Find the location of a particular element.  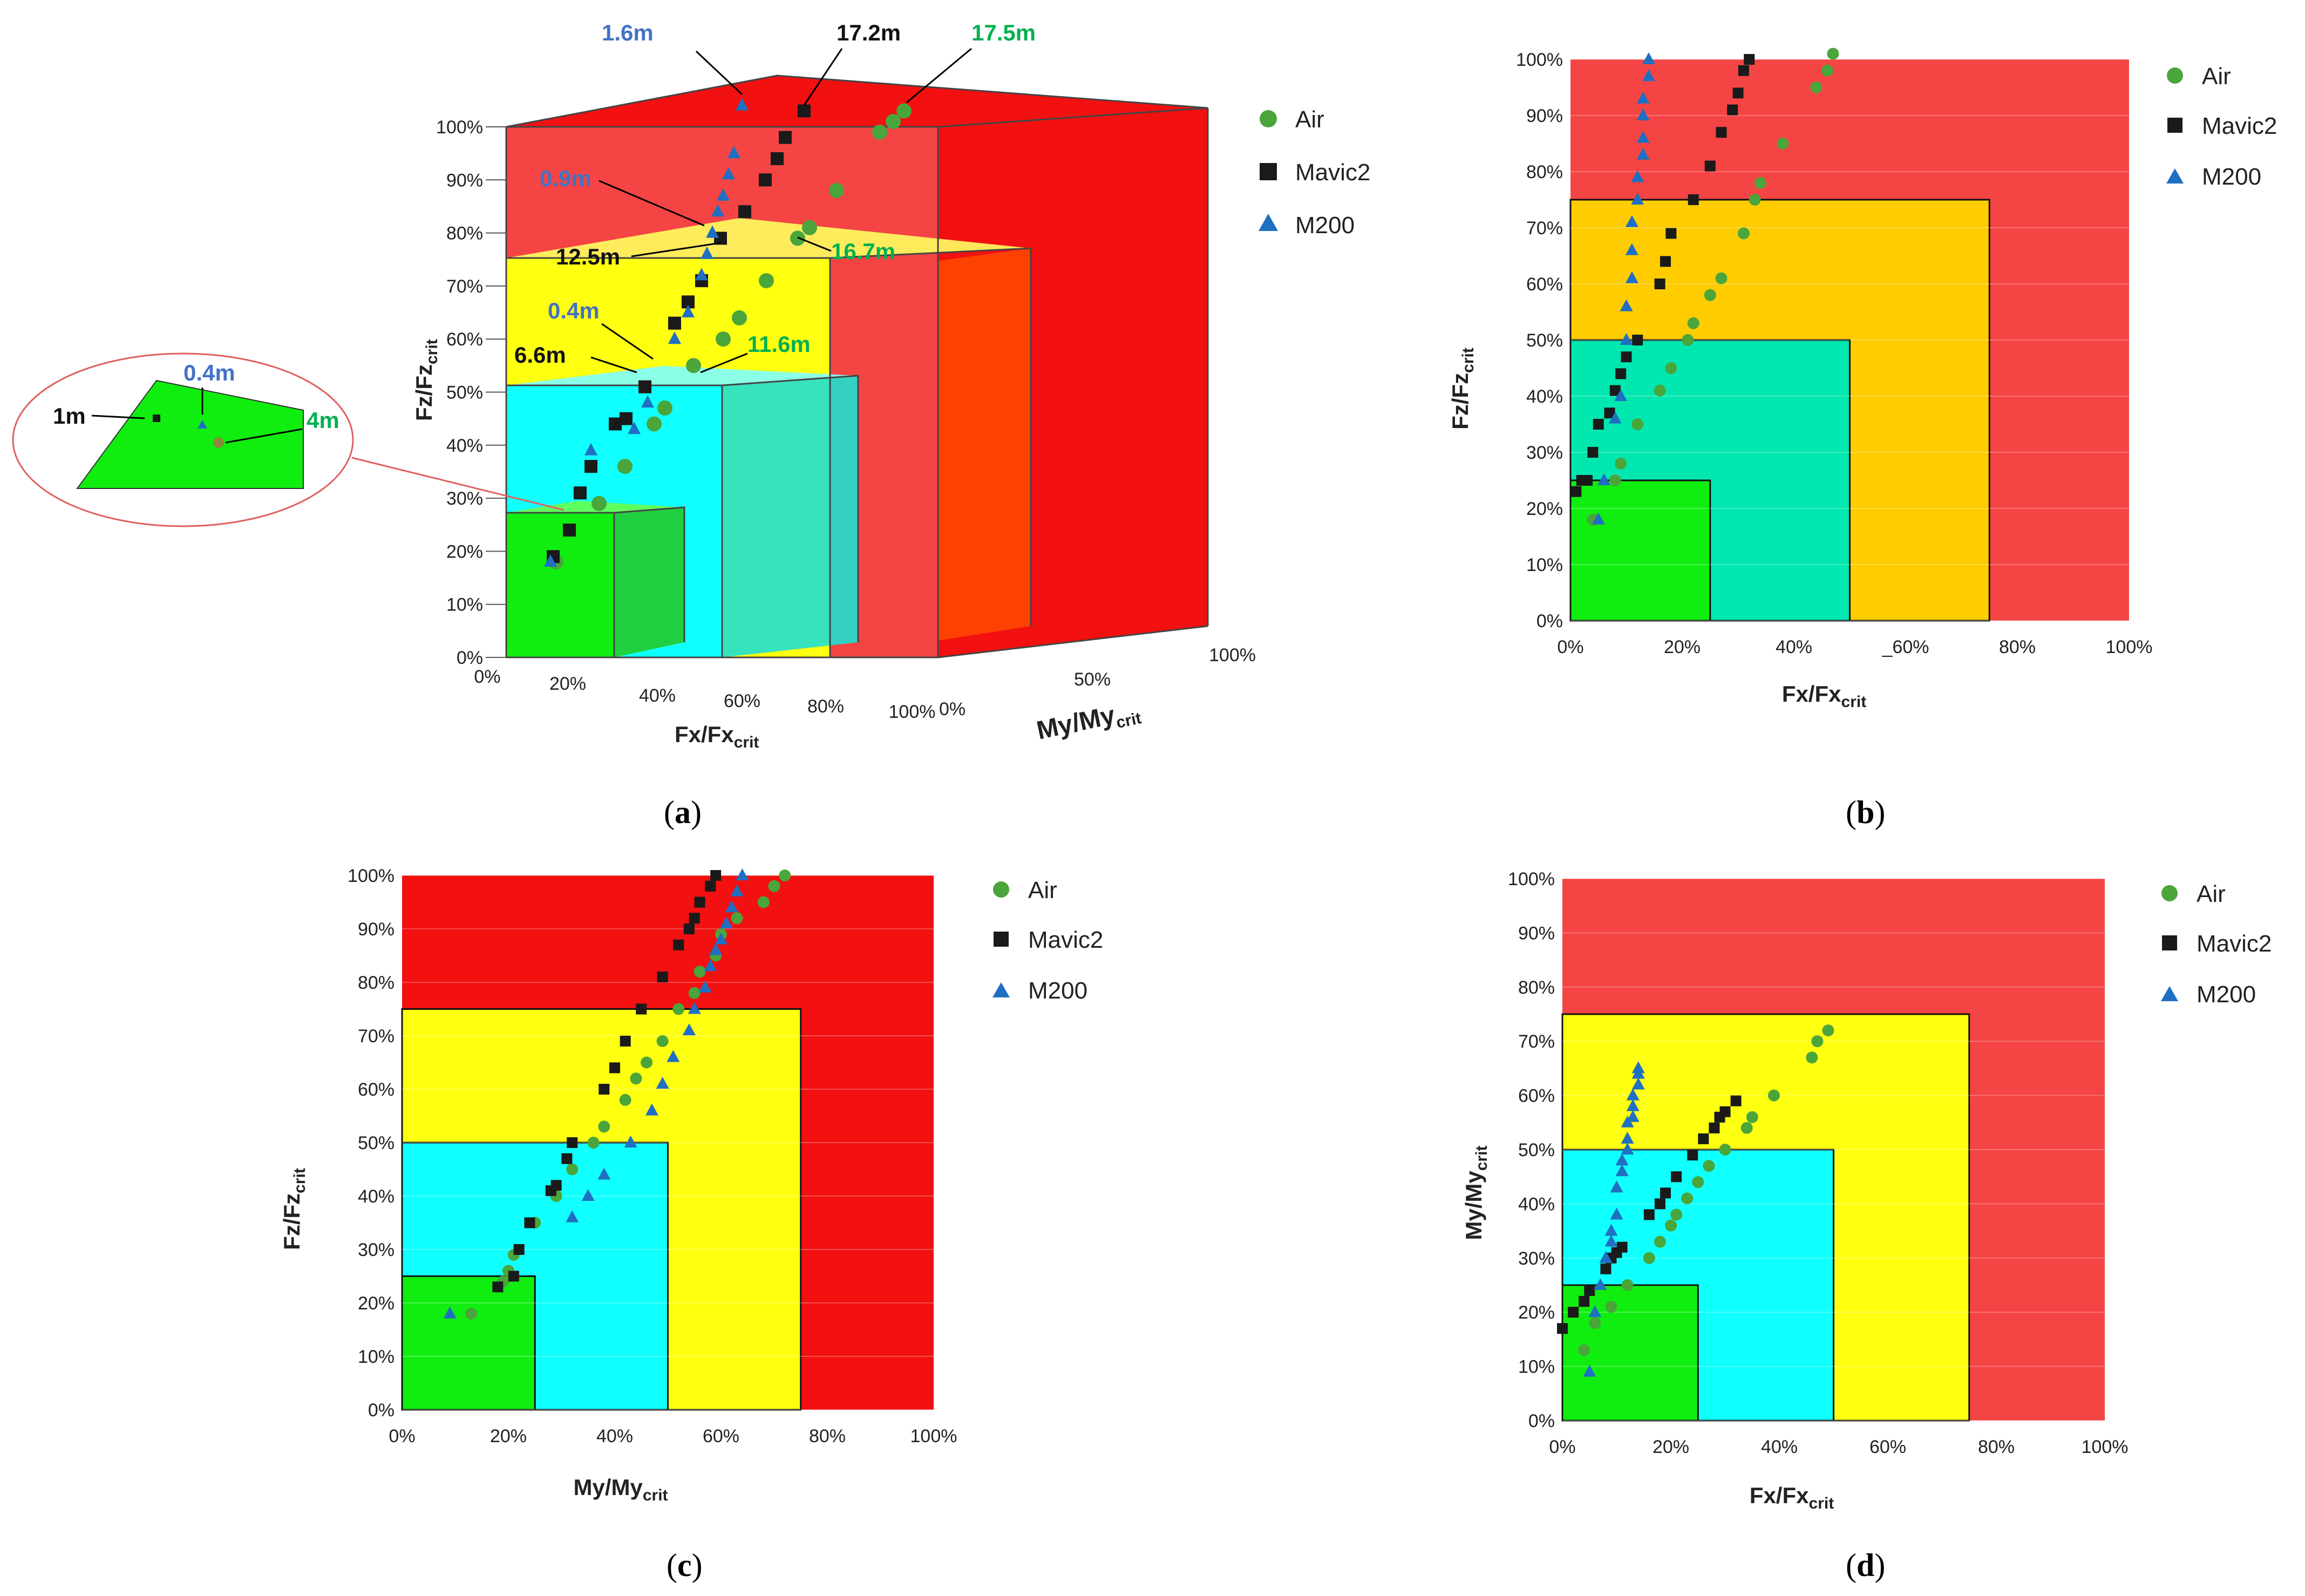

y-tick-d: 20% is located at coordinates (1536, 1312).